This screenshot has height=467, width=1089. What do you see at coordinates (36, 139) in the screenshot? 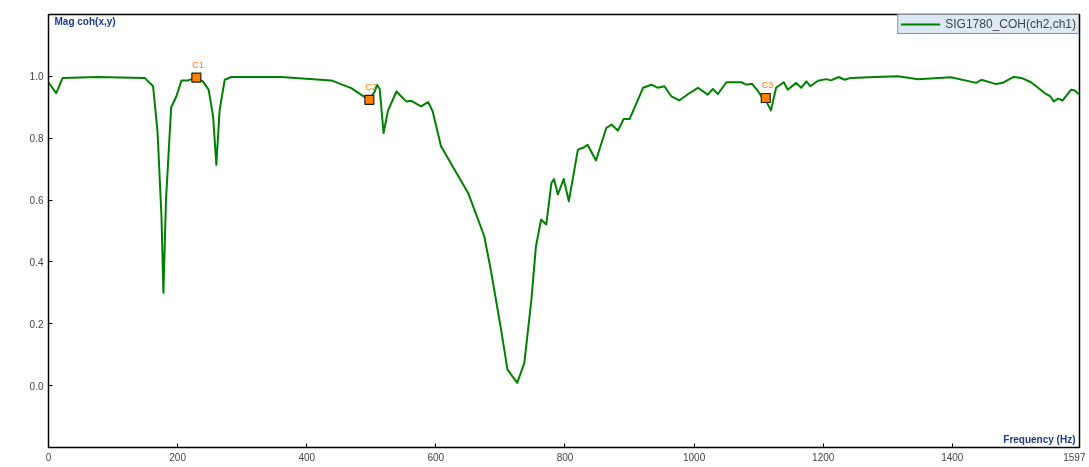
I see `y-tick-label: 0.8` at bounding box center [36, 139].